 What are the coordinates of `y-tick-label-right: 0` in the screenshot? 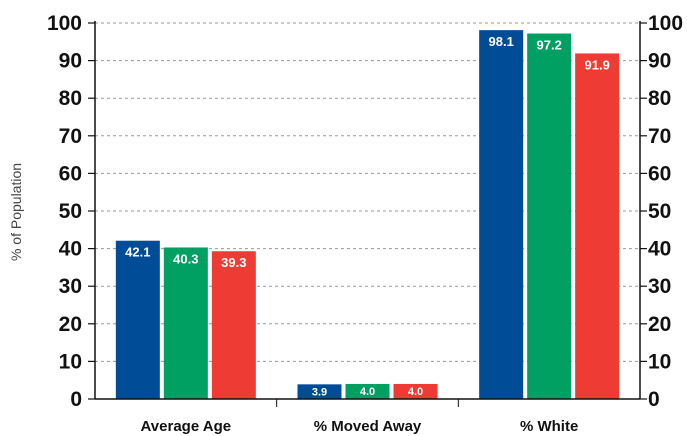 It's located at (654, 399).